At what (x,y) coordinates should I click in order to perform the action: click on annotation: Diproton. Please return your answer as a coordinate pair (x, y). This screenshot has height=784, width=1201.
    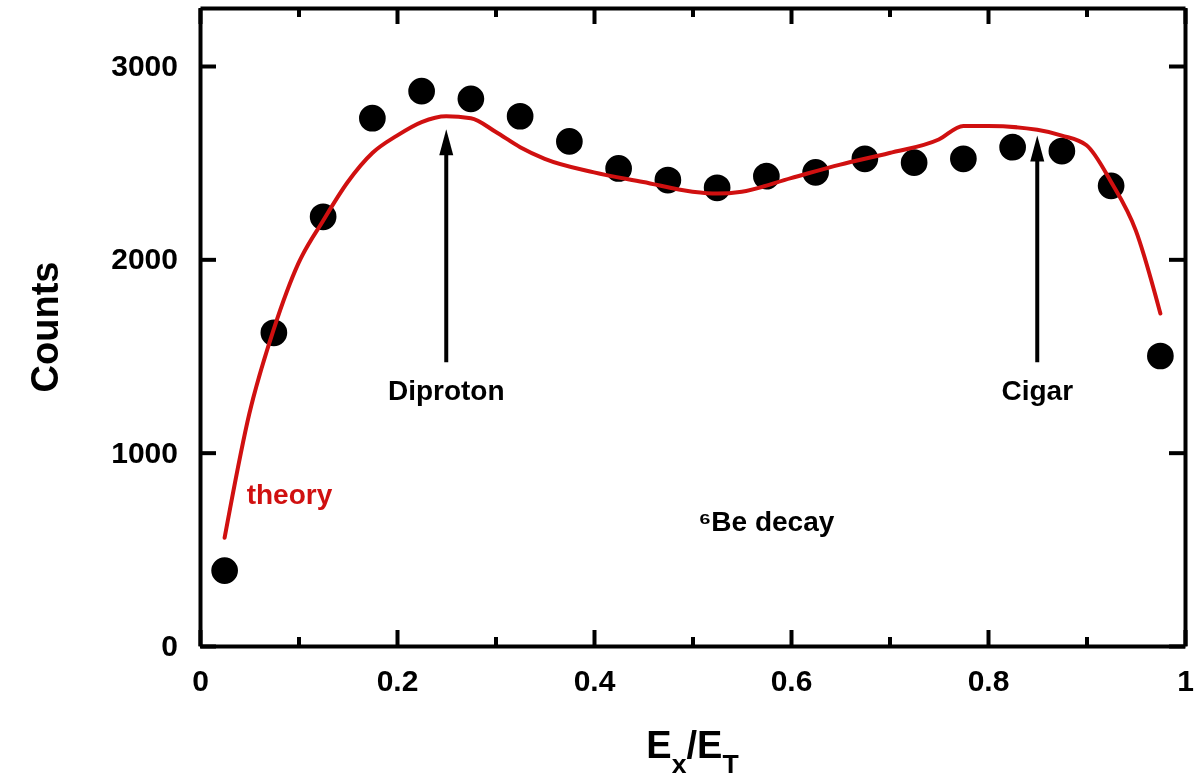
    Looking at the image, I should click on (446, 391).